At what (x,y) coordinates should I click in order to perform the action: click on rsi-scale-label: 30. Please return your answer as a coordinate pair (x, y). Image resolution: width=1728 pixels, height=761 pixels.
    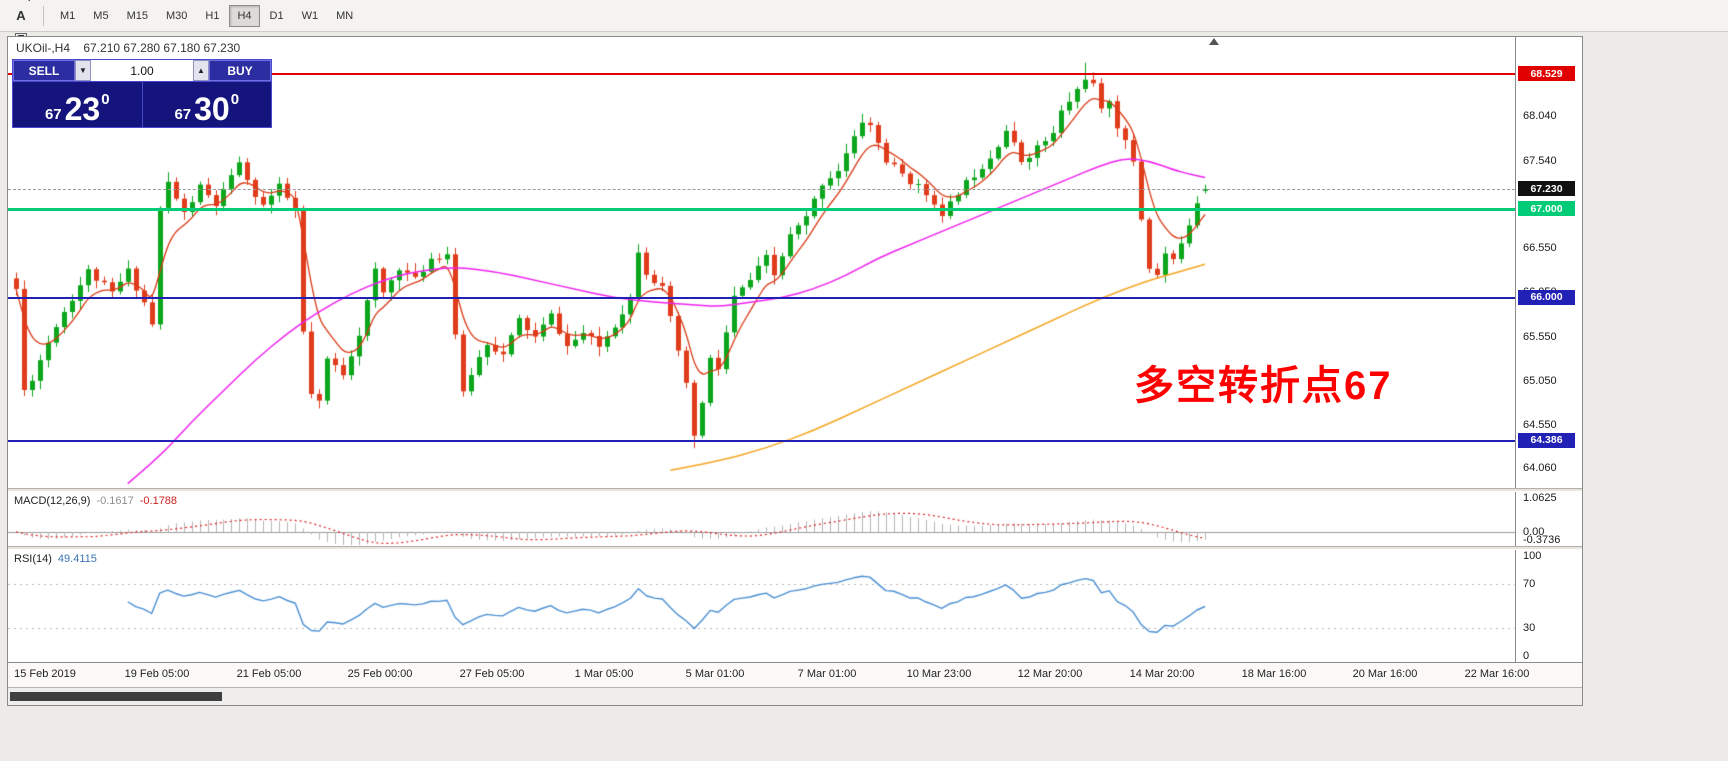
    Looking at the image, I should click on (1529, 628).